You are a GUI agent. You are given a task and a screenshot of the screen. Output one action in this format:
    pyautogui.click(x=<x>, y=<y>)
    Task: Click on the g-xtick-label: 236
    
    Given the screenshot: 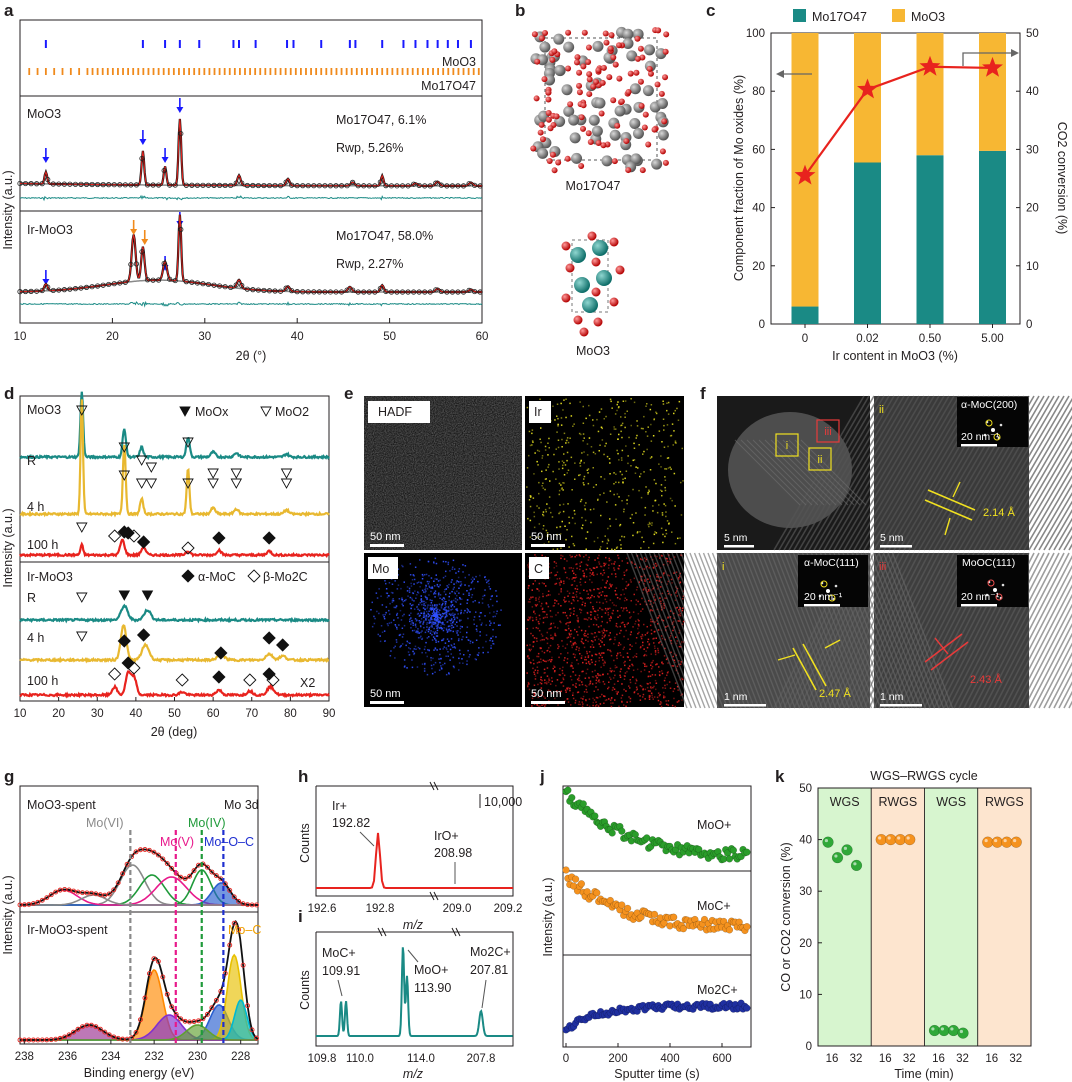 What is the action you would take?
    pyautogui.click(x=67, y=1057)
    